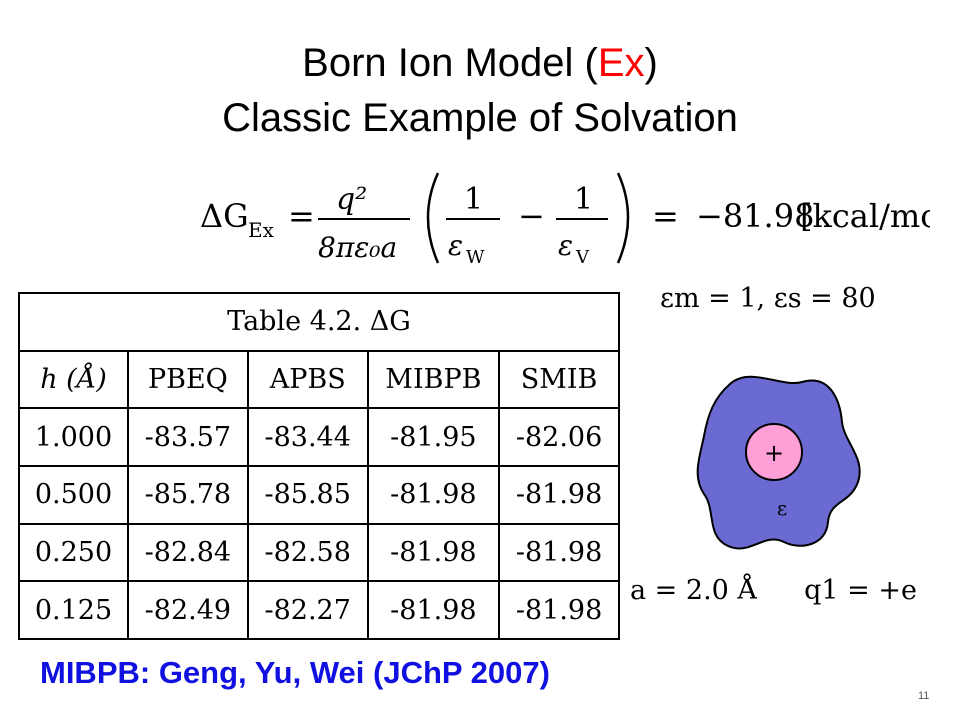 The height and width of the screenshot is (720, 960). I want to click on cell-apbs: -85.85, so click(307, 494).